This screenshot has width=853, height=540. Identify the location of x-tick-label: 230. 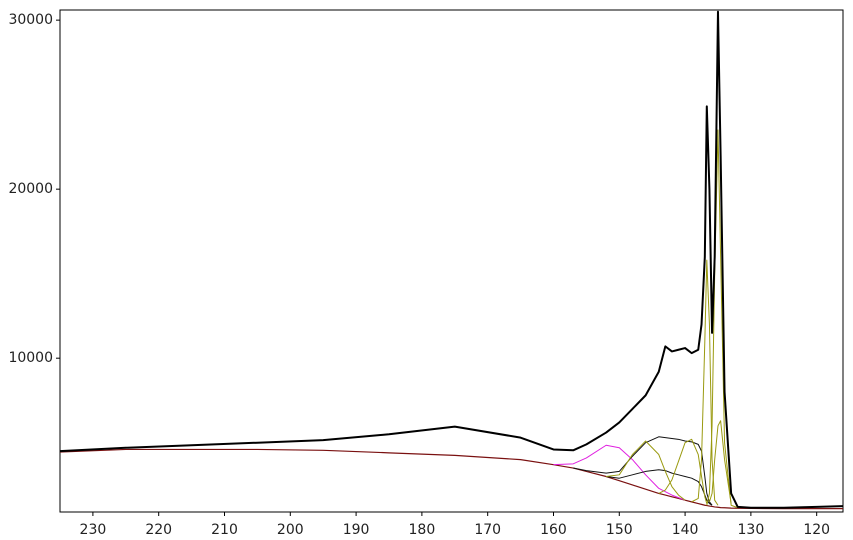
(93, 530).